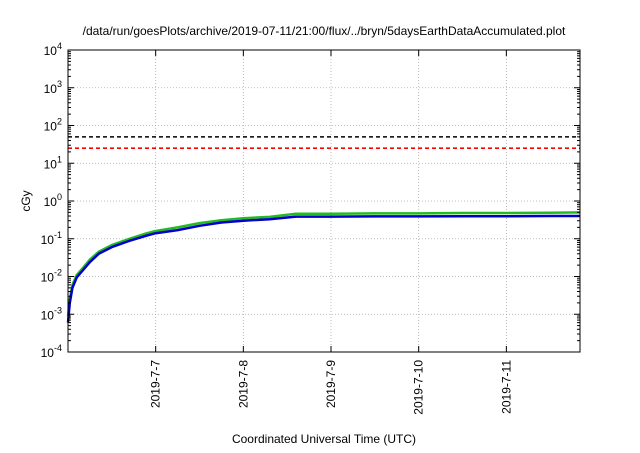 The image size is (640, 453). I want to click on y-tick-label: 10¹, so click(53, 162).